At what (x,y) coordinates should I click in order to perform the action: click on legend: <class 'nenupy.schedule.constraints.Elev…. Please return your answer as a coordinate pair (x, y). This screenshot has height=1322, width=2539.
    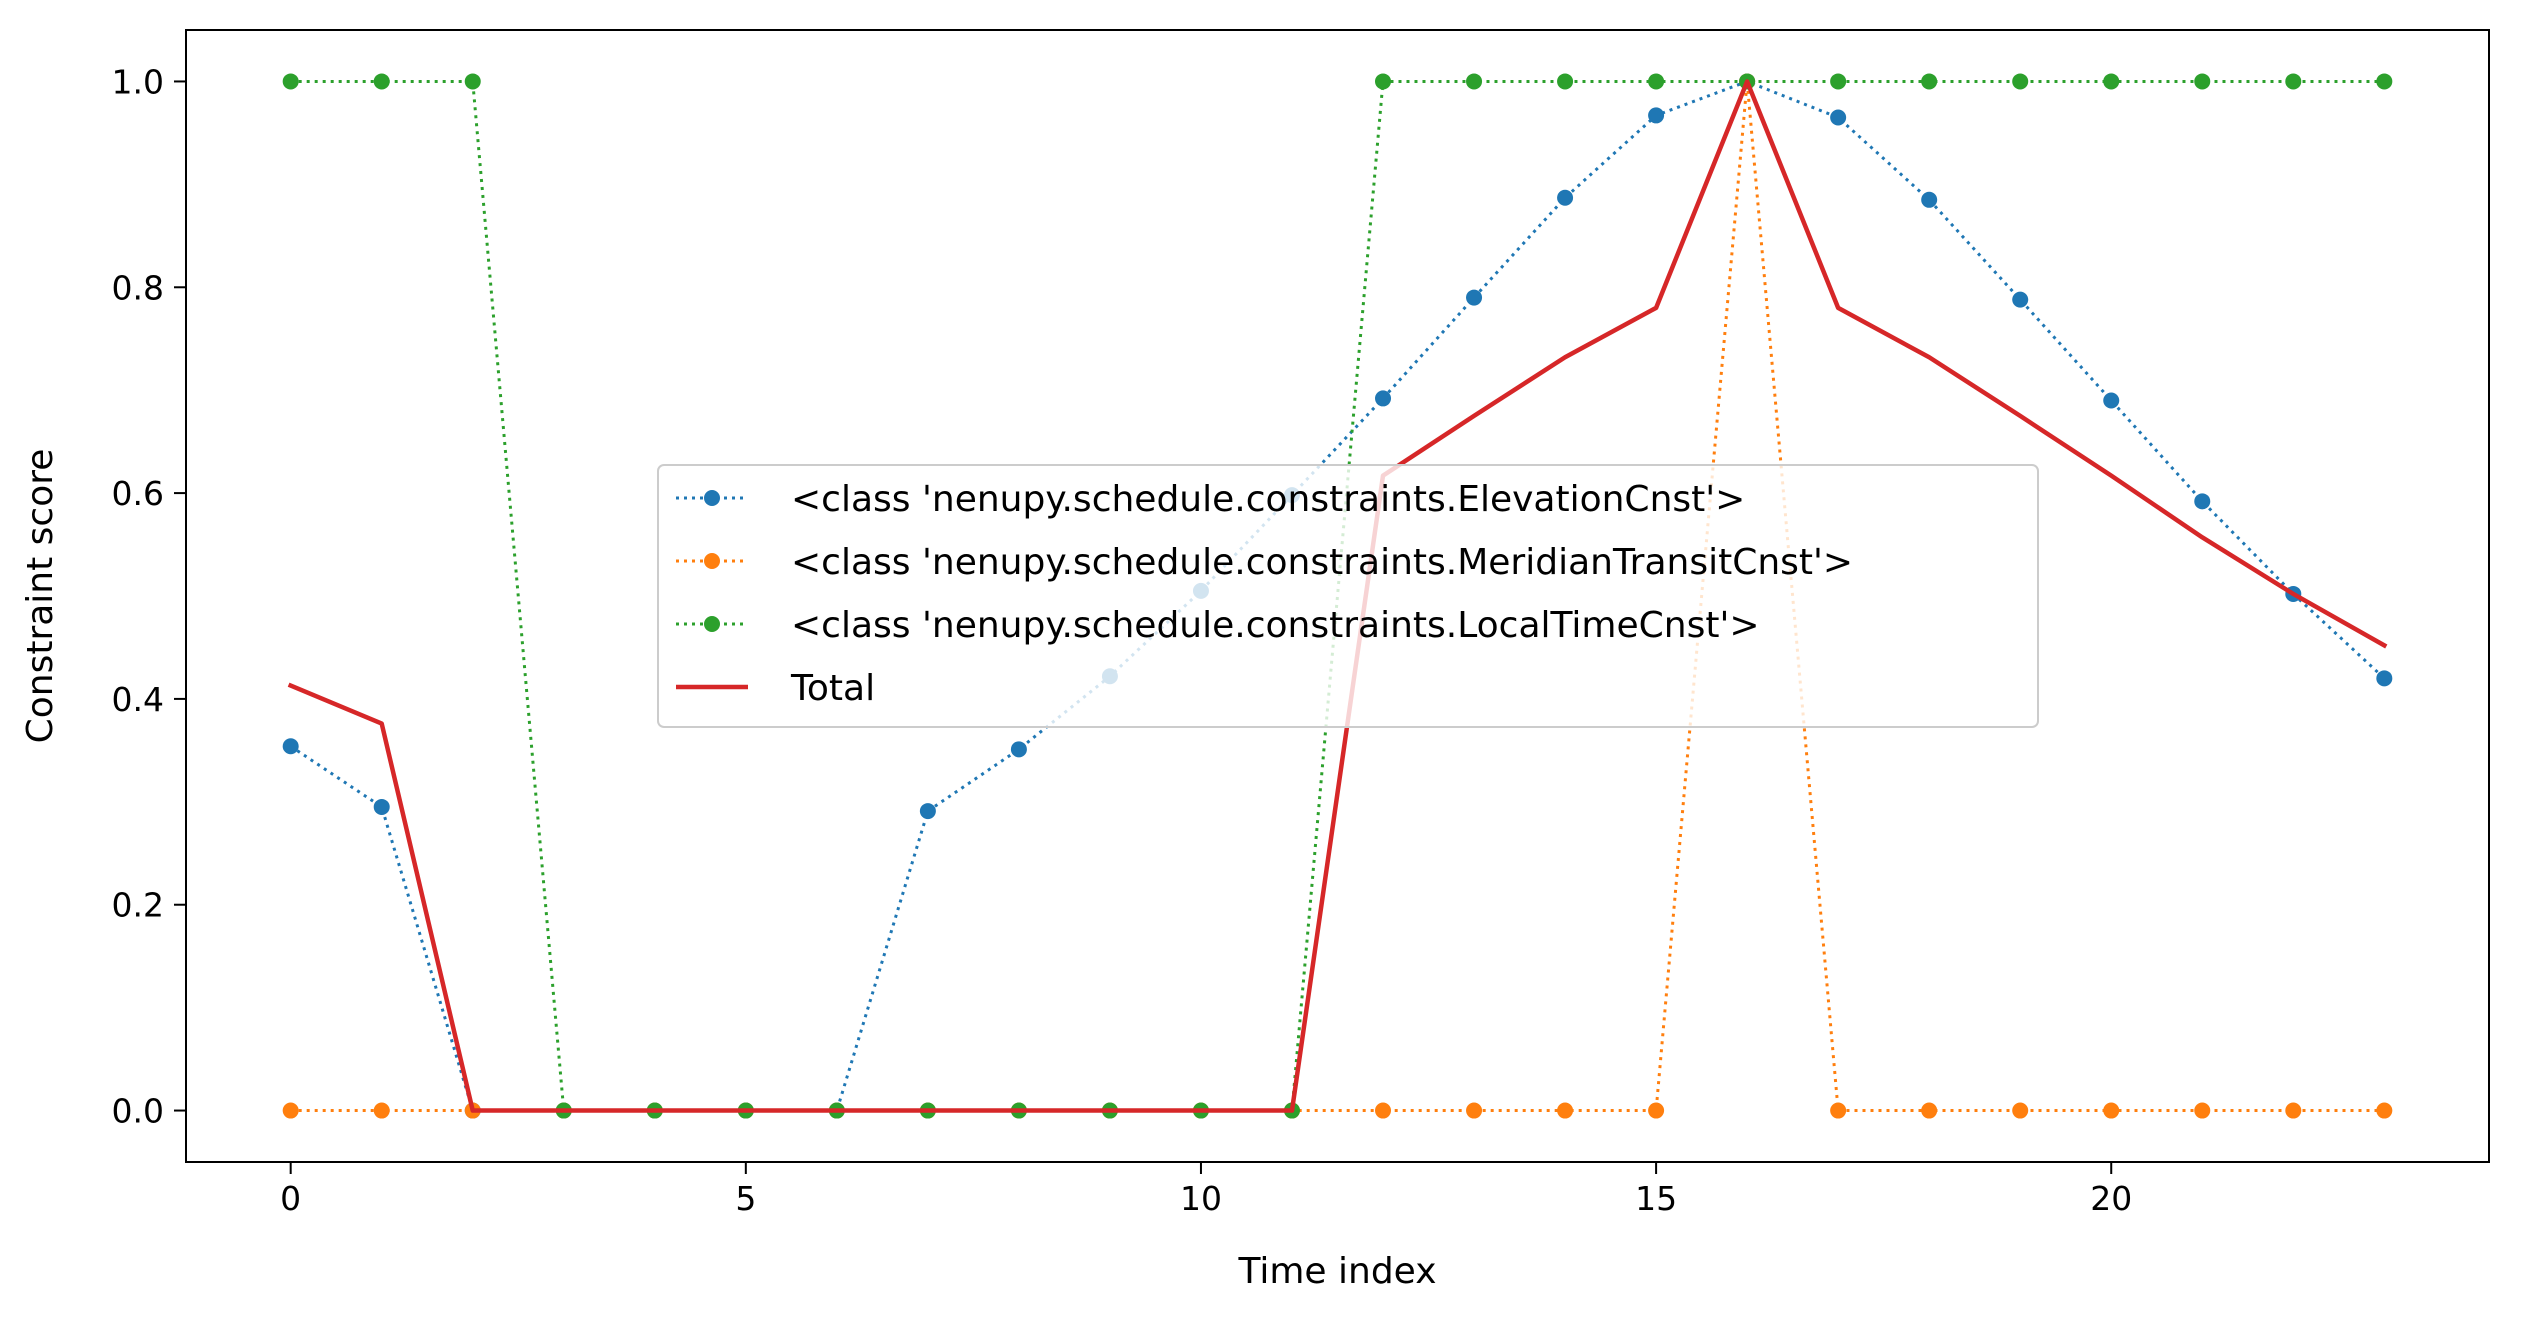
    Looking at the image, I should click on (1348, 596).